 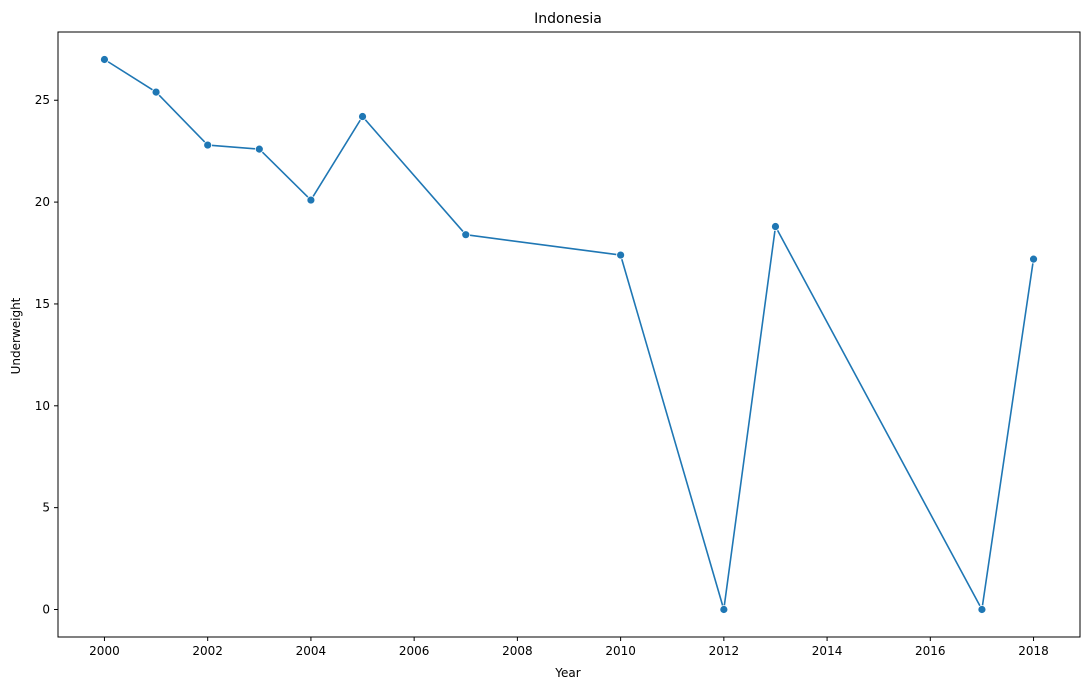 What do you see at coordinates (724, 651) in the screenshot?
I see `x-tick-label: 2012` at bounding box center [724, 651].